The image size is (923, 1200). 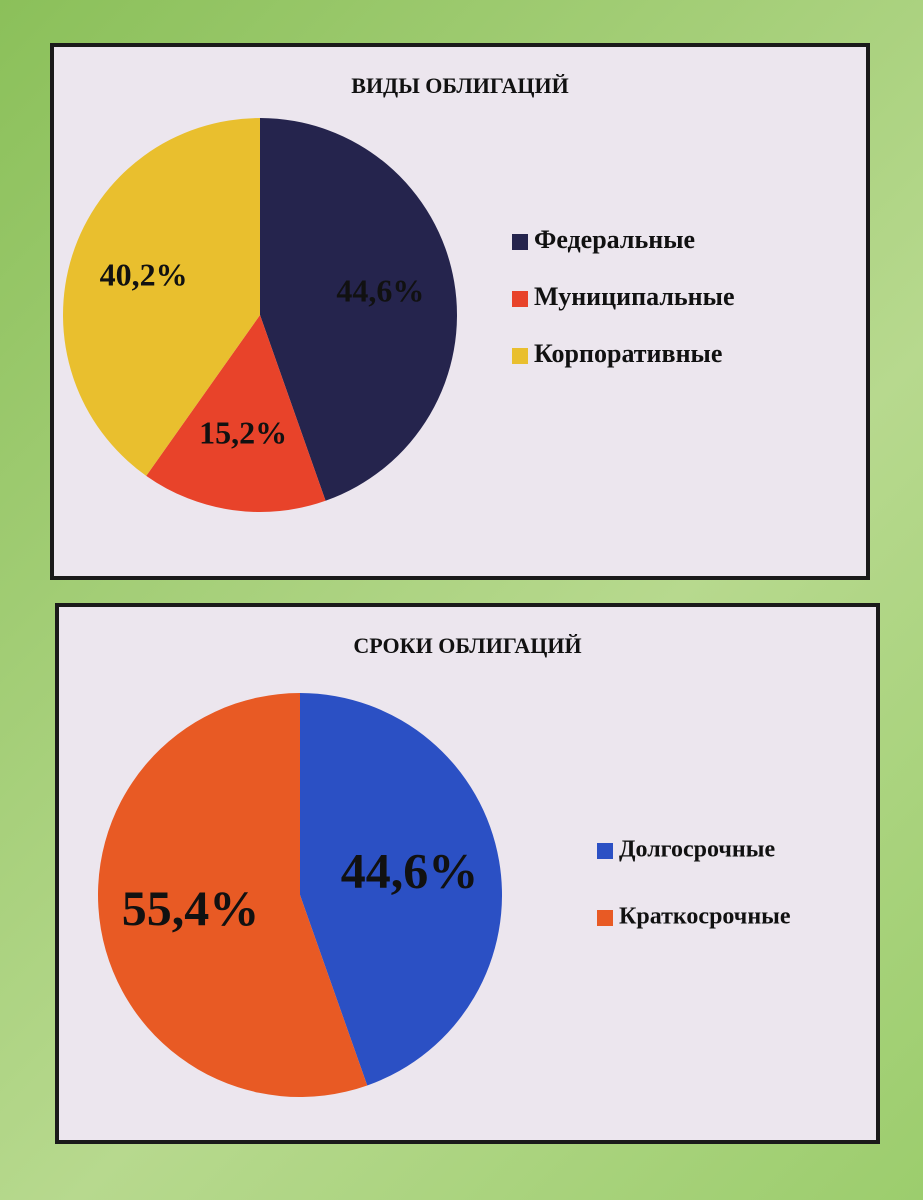 I want to click on legend-label: Федеральные, so click(x=614, y=239).